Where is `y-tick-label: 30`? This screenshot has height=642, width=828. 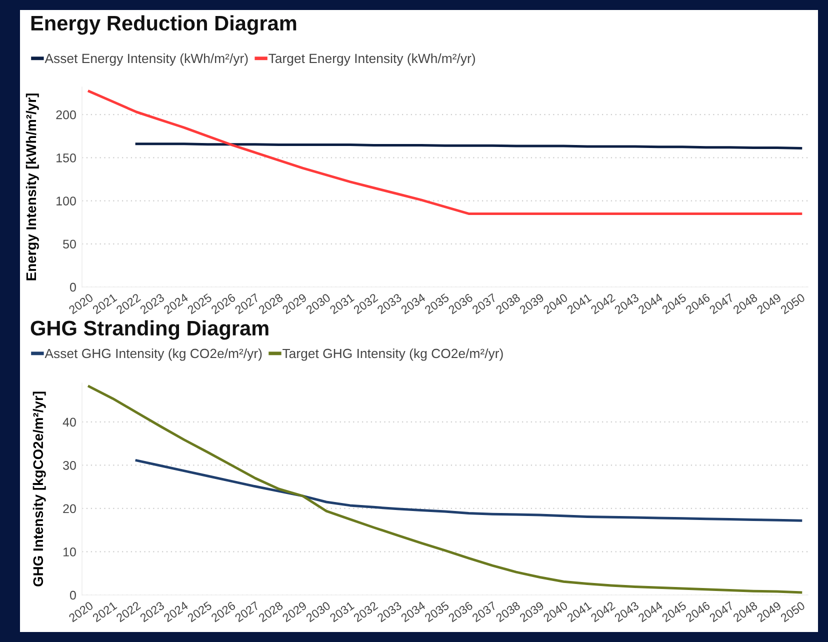
y-tick-label: 30 is located at coordinates (69, 465).